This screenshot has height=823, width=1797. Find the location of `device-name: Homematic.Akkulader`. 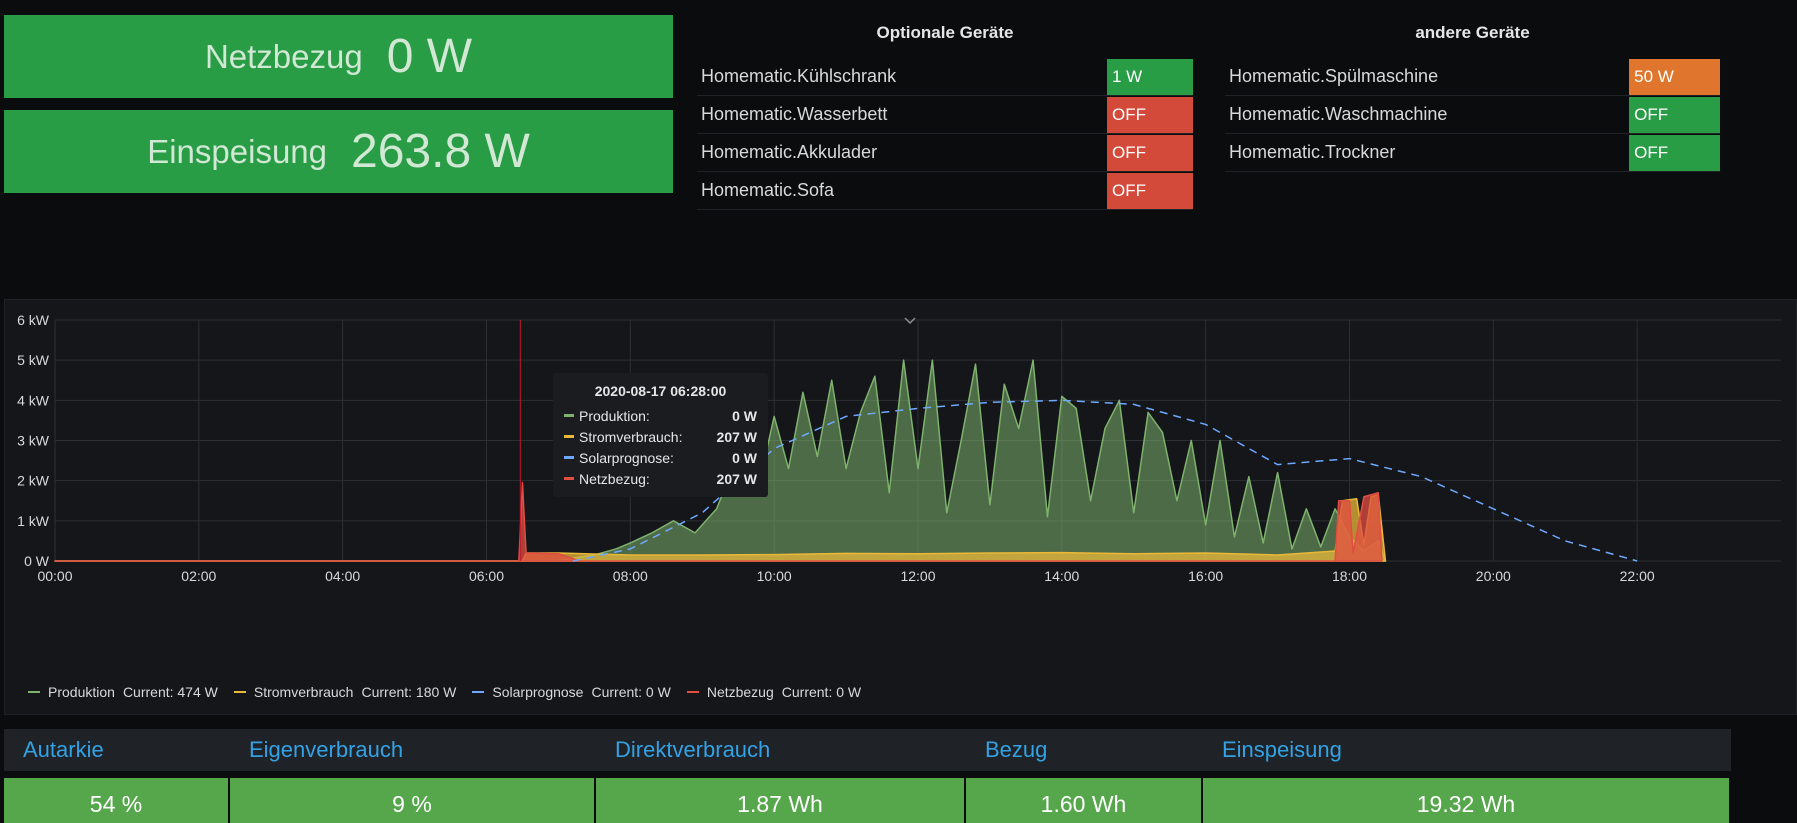

device-name: Homematic.Akkulader is located at coordinates (789, 152).